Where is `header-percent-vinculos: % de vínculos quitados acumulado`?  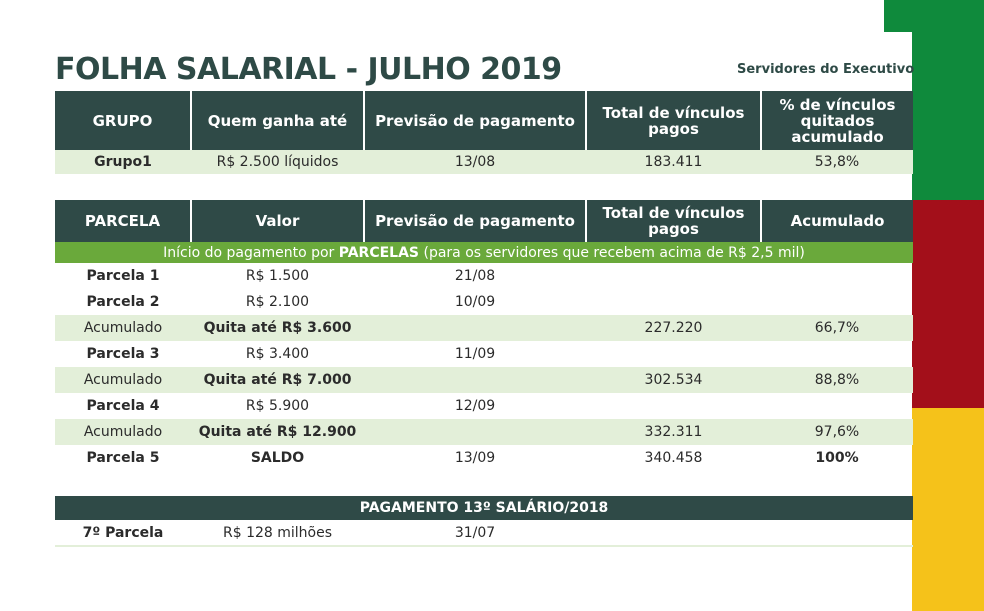
header-percent-vinculos: % de vínculos quitados acumulado is located at coordinates (837, 120).